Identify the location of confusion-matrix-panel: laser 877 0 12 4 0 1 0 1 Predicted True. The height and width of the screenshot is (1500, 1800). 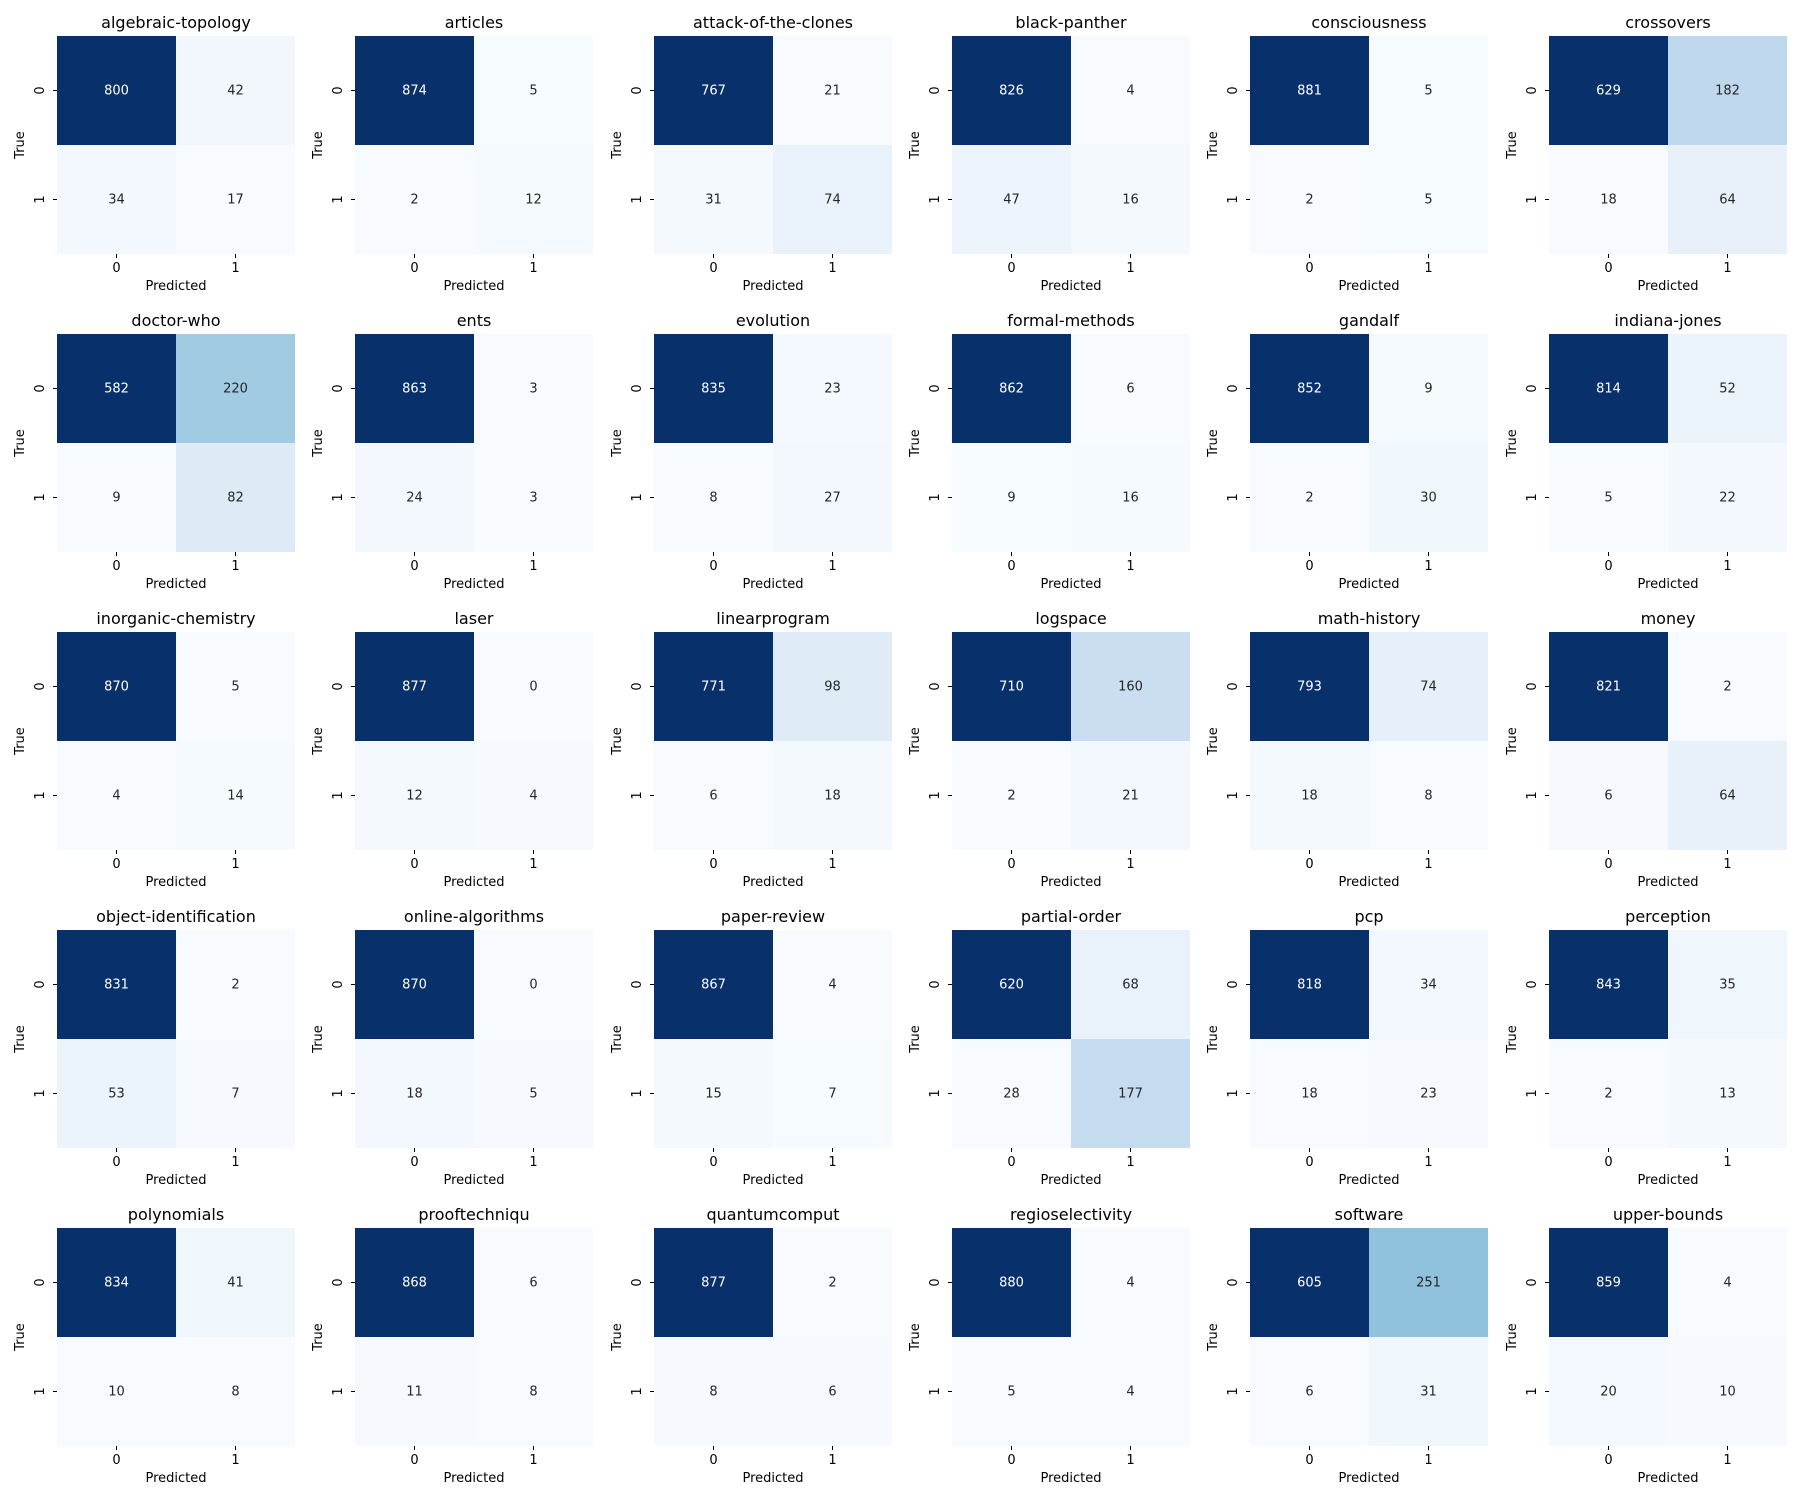
(452, 749).